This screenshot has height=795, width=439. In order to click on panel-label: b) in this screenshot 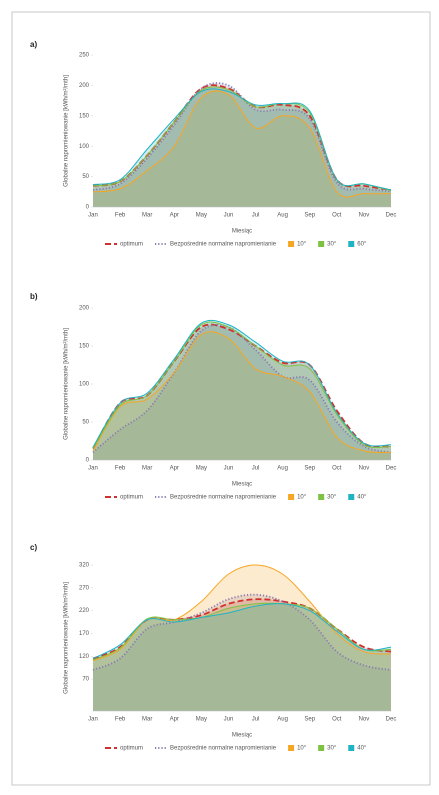, I will do `click(34, 296)`.